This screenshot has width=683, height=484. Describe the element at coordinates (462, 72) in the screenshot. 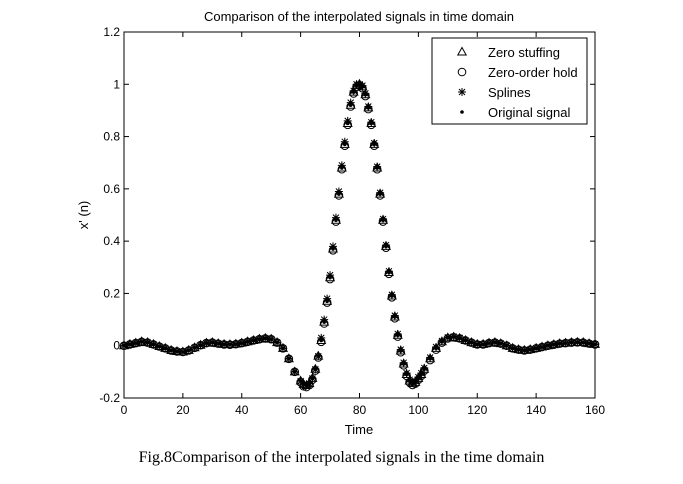

I see `legend-marker-circle` at that location.